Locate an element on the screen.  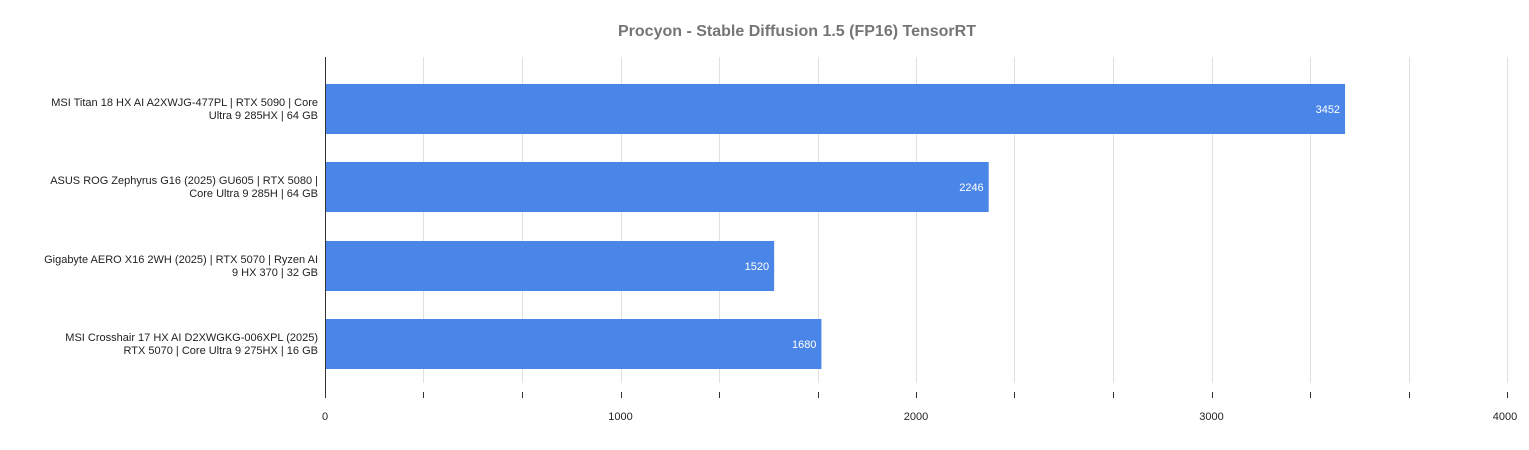
data-label: 2246 is located at coordinates (971, 188).